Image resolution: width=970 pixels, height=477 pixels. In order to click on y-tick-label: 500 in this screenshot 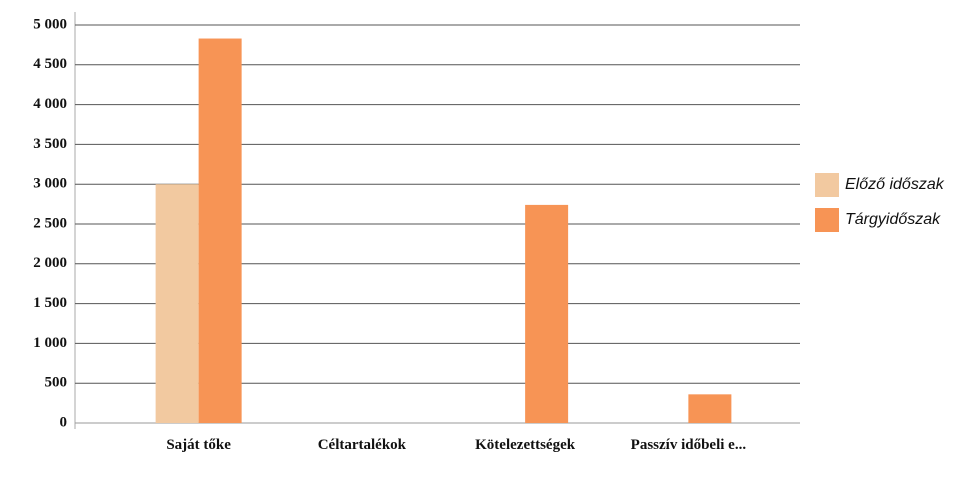, I will do `click(56, 383)`.